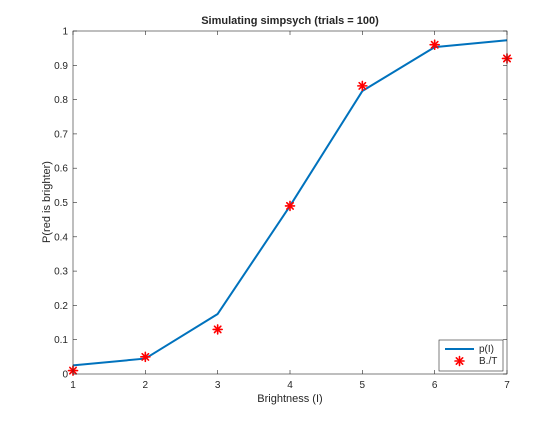  I want to click on x-tick-label: 4, so click(290, 385).